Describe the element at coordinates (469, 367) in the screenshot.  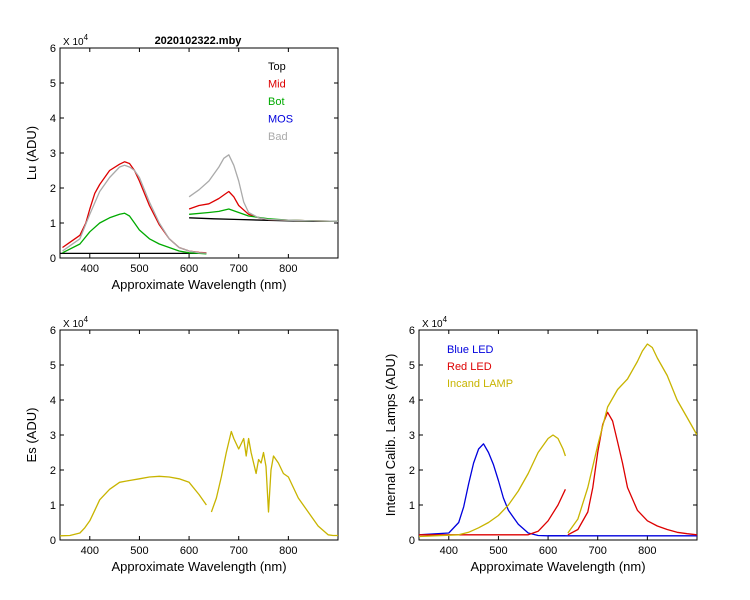
I see `legend-entry: Red LED` at that location.